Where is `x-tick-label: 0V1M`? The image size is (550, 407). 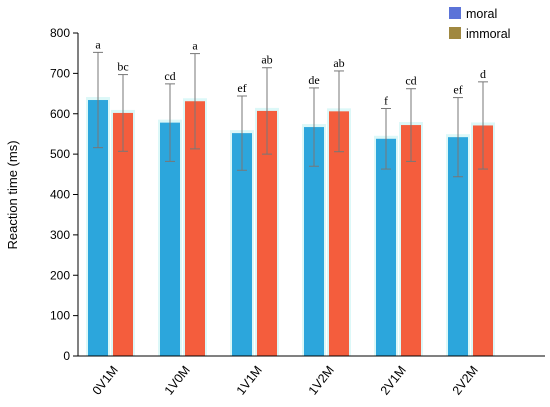 x-tick-label: 0V1M is located at coordinates (105, 380).